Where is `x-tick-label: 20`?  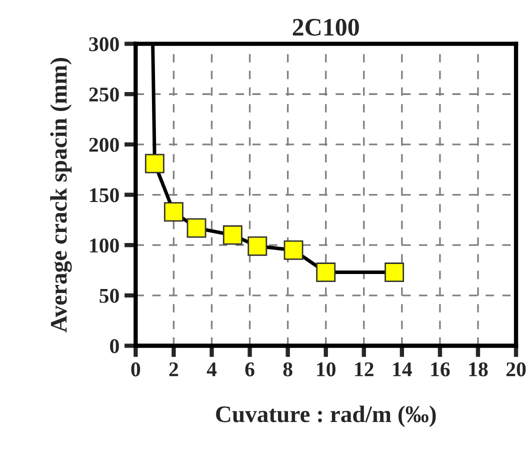 x-tick-label: 20 is located at coordinates (516, 369).